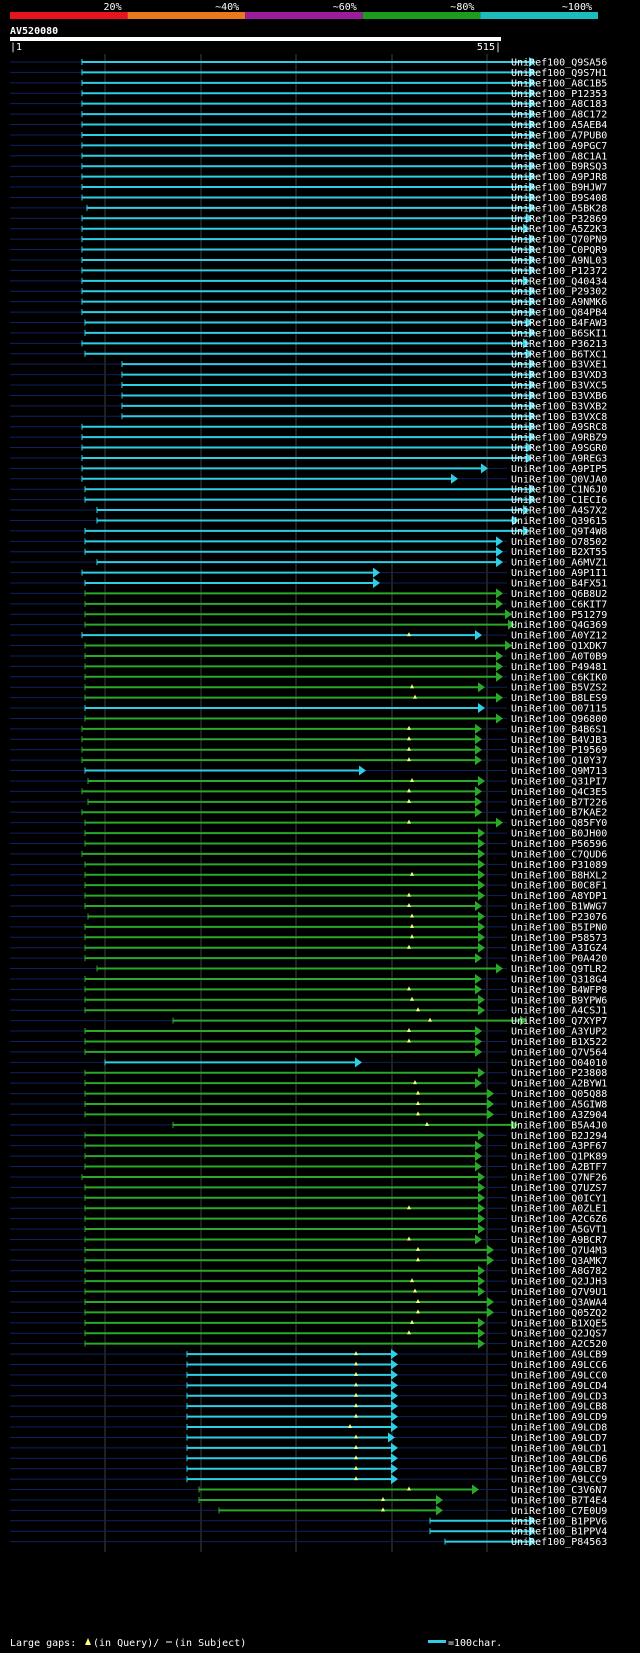 Image resolution: width=640 pixels, height=1653 pixels. What do you see at coordinates (559, 354) in the screenshot?
I see `hit-label: UniRef100_B6TXC1` at bounding box center [559, 354].